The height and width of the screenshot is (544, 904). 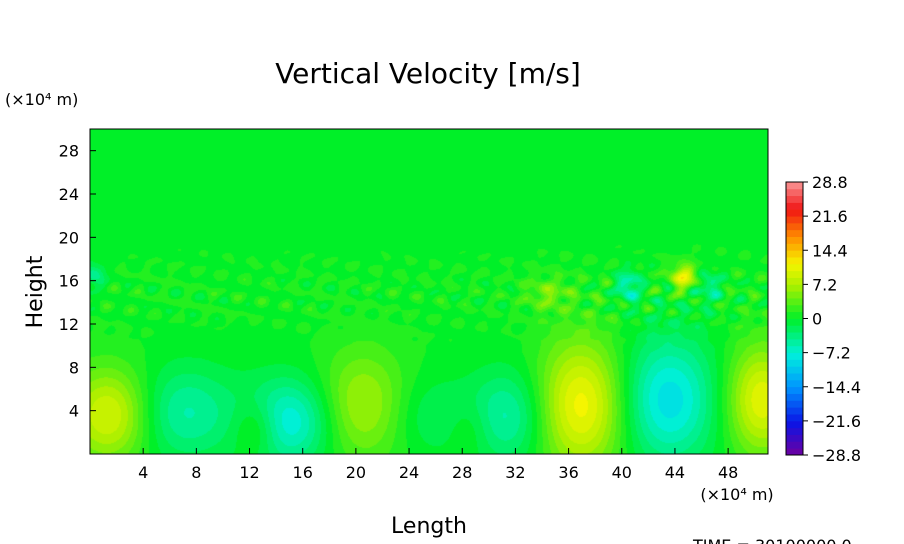 What do you see at coordinates (69, 151) in the screenshot?
I see `y-tick-label: 28` at bounding box center [69, 151].